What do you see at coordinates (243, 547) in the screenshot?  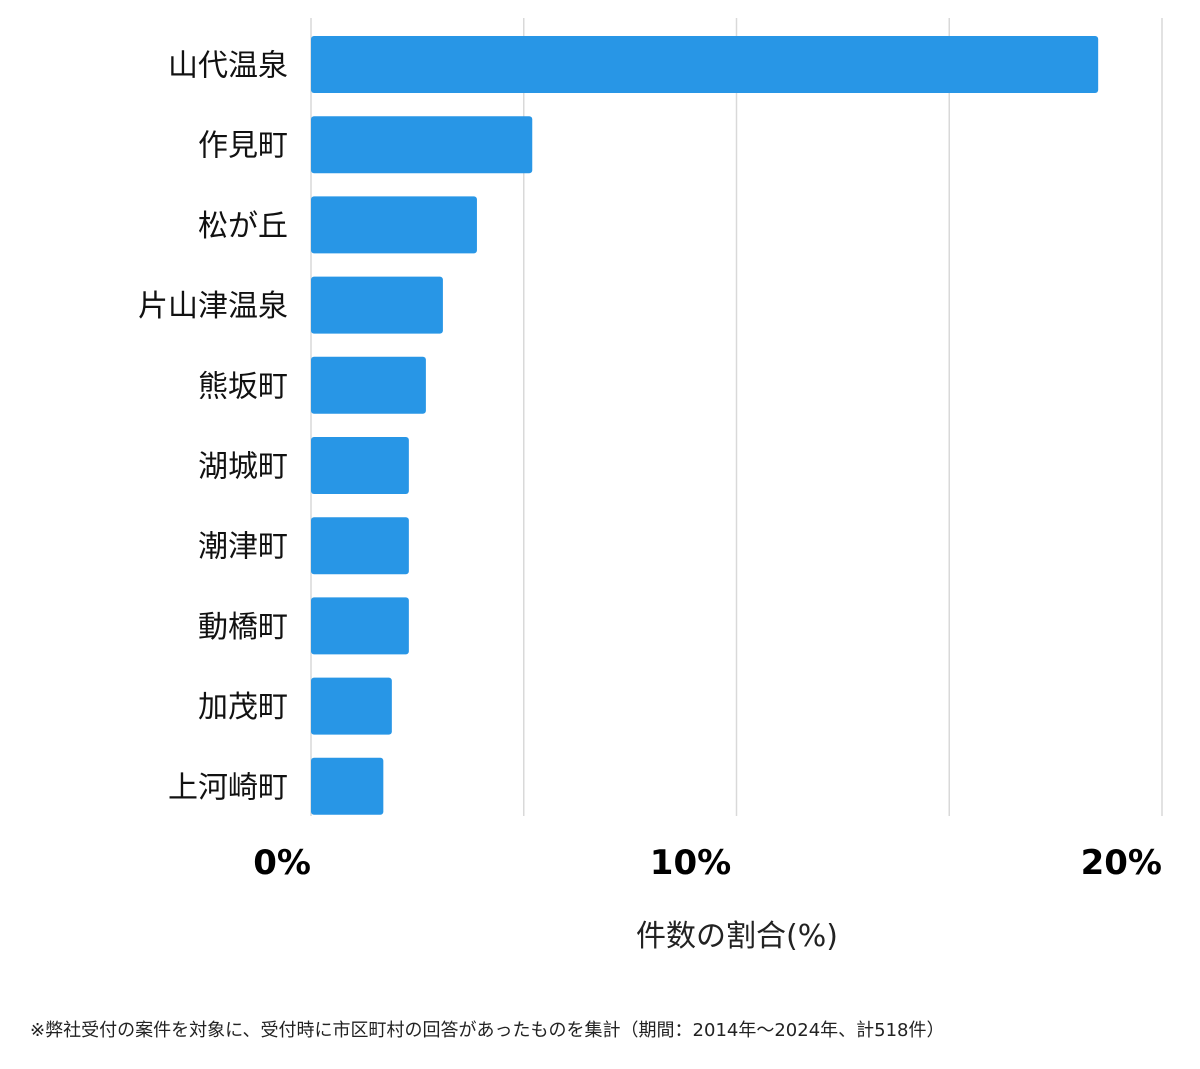 I see `category-label: 潮津町` at bounding box center [243, 547].